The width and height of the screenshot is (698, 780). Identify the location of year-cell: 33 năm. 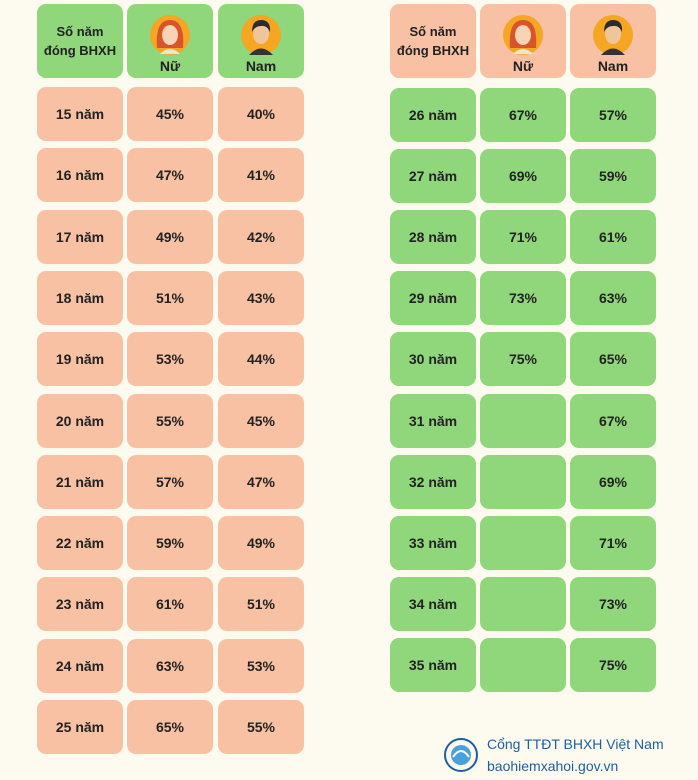
(433, 542).